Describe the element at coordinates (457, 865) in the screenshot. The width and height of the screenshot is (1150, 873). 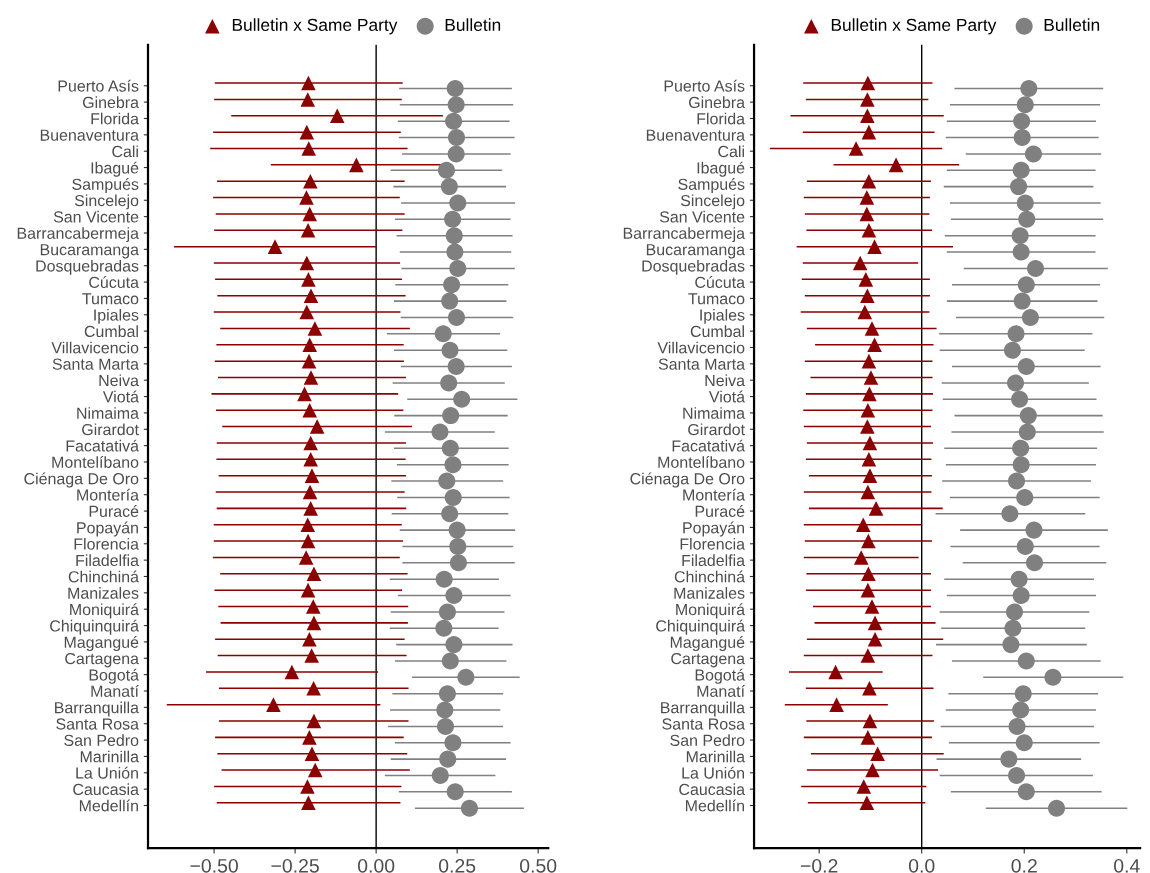
I see `x-tick-label: 0.25` at that location.